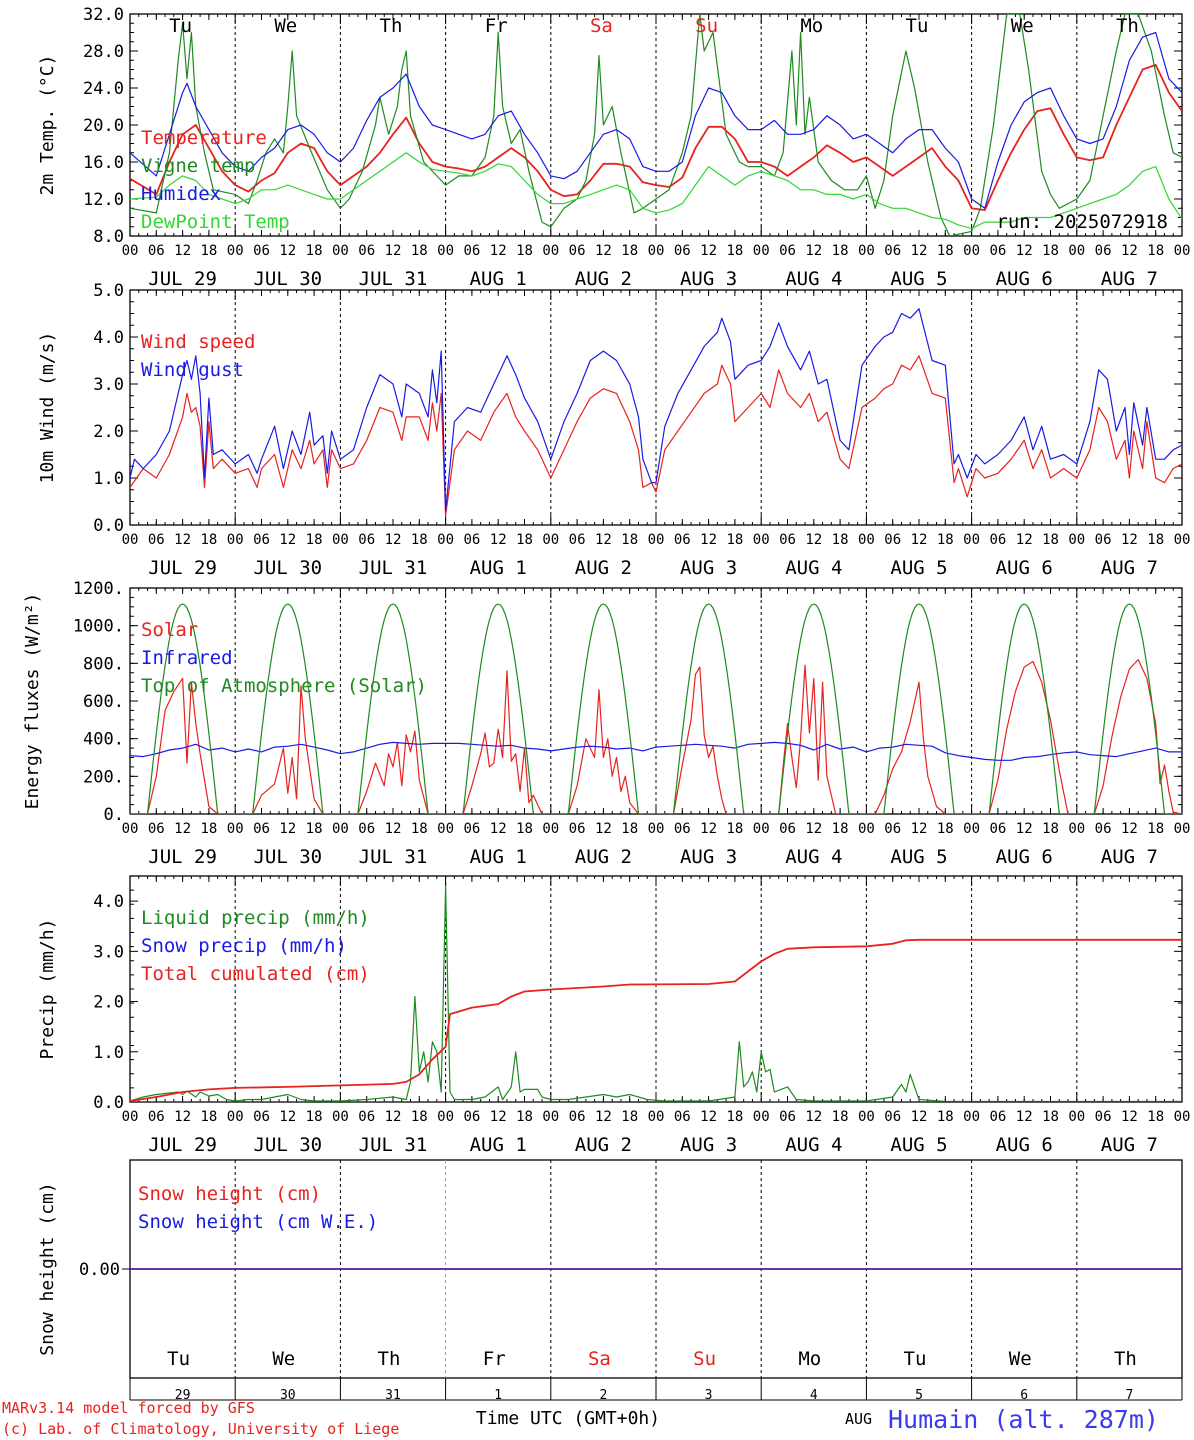  Describe the element at coordinates (498, 1395) in the screenshot. I see `day-number: 1` at that location.